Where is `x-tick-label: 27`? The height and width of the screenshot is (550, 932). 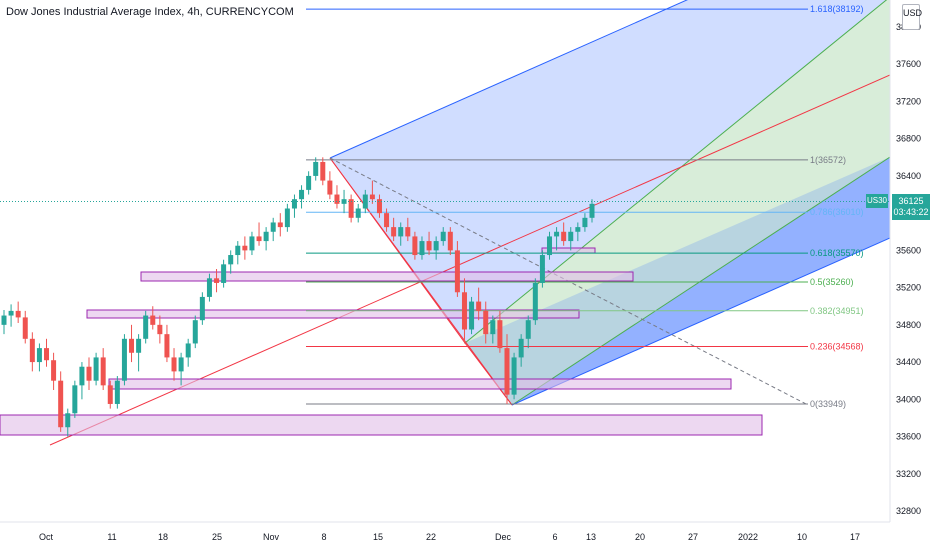
x-tick-label: 27 is located at coordinates (693, 537).